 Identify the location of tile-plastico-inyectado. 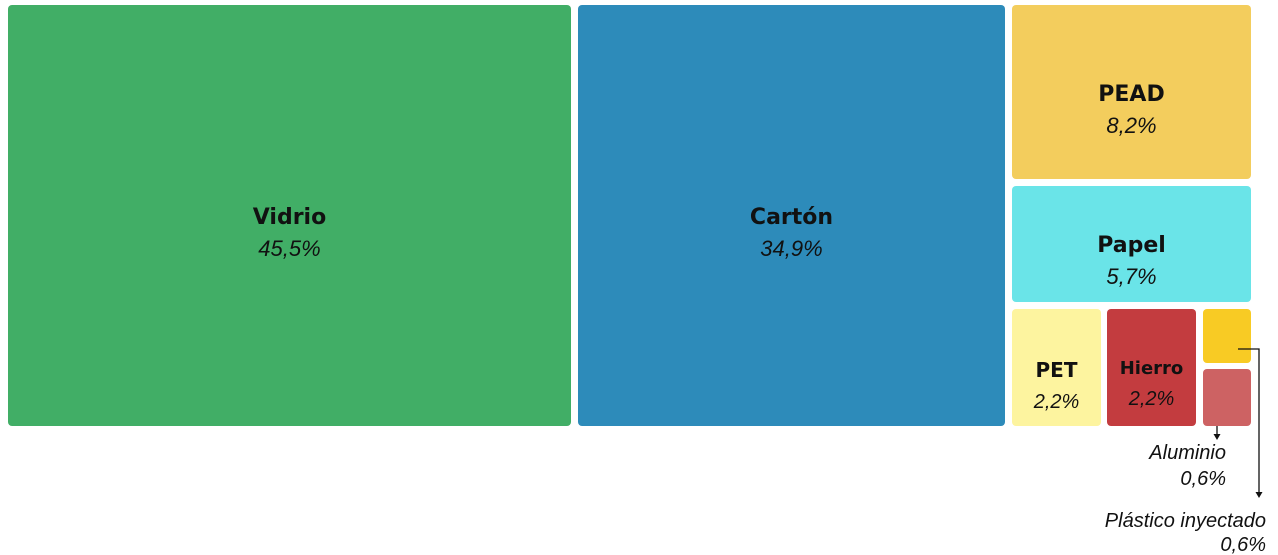
(1227, 336).